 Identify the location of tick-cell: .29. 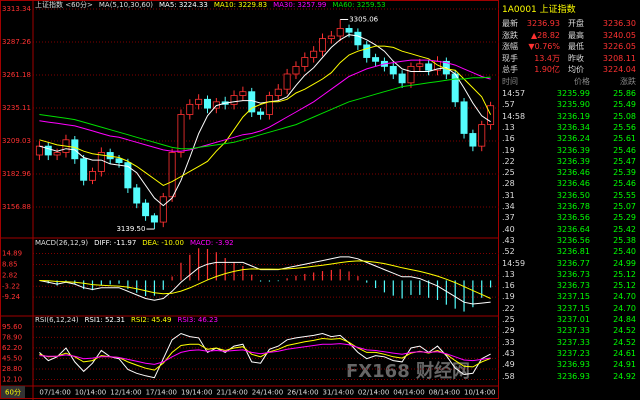
(508, 331).